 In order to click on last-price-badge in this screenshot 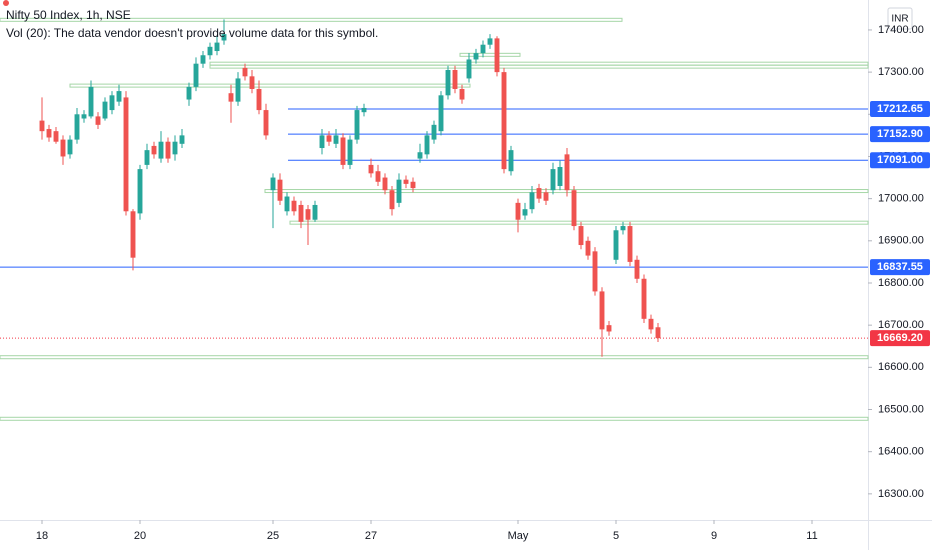, I will do `click(900, 338)`.